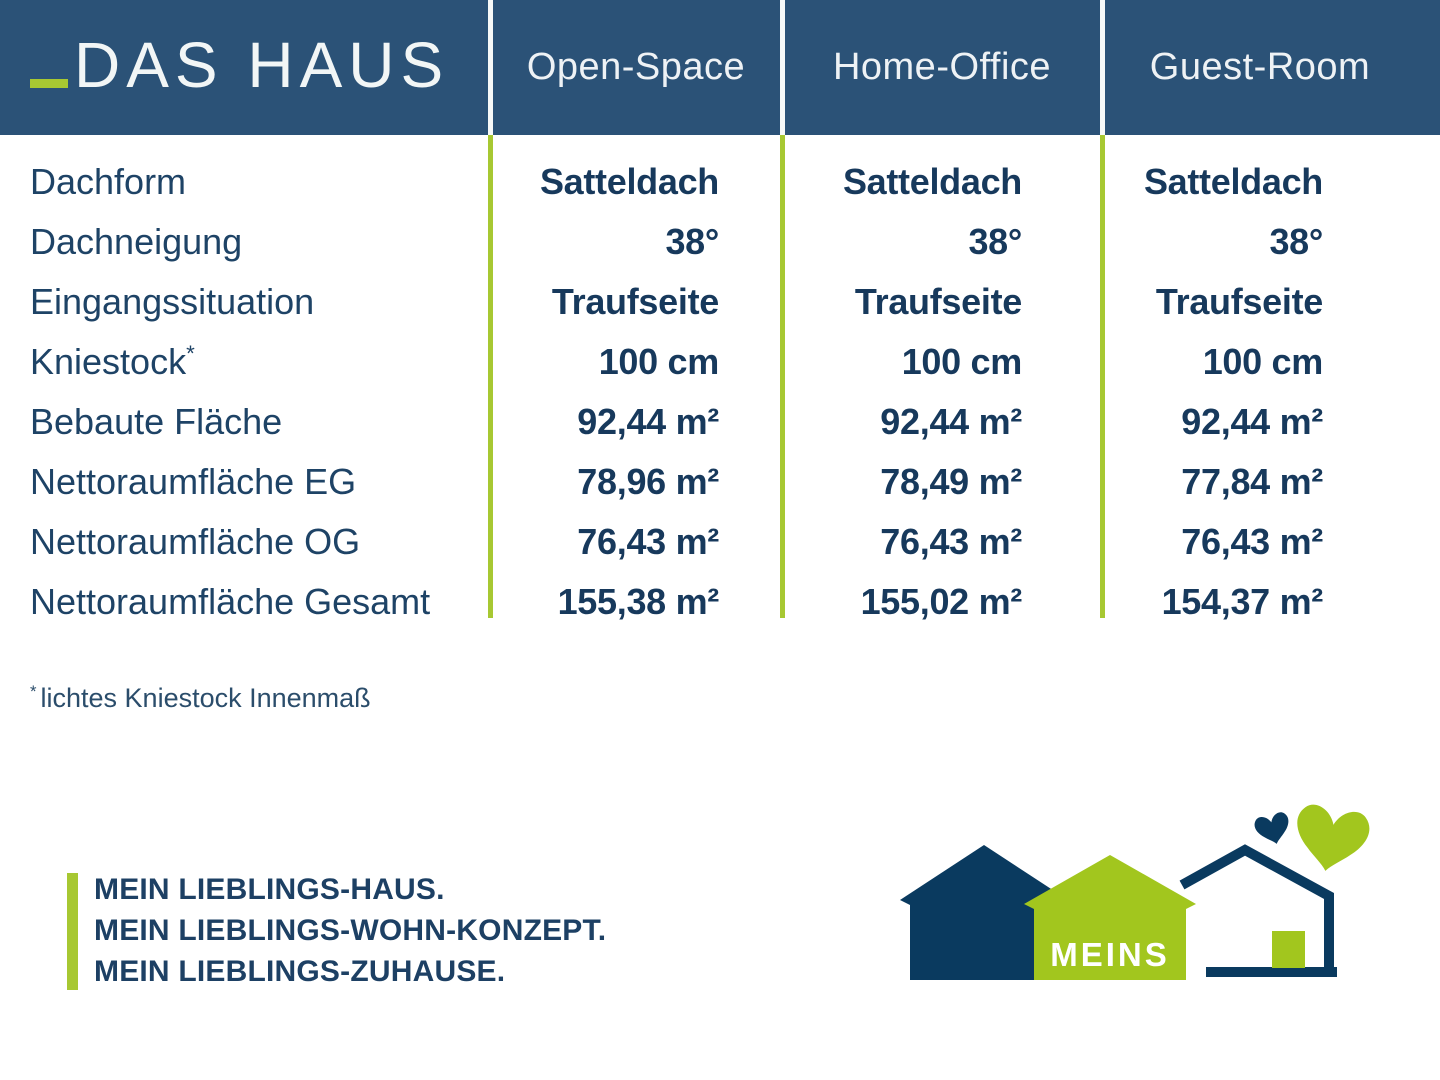 This screenshot has height=1080, width=1440. I want to click on column-header-home-office: Home-Office, so click(942, 67).